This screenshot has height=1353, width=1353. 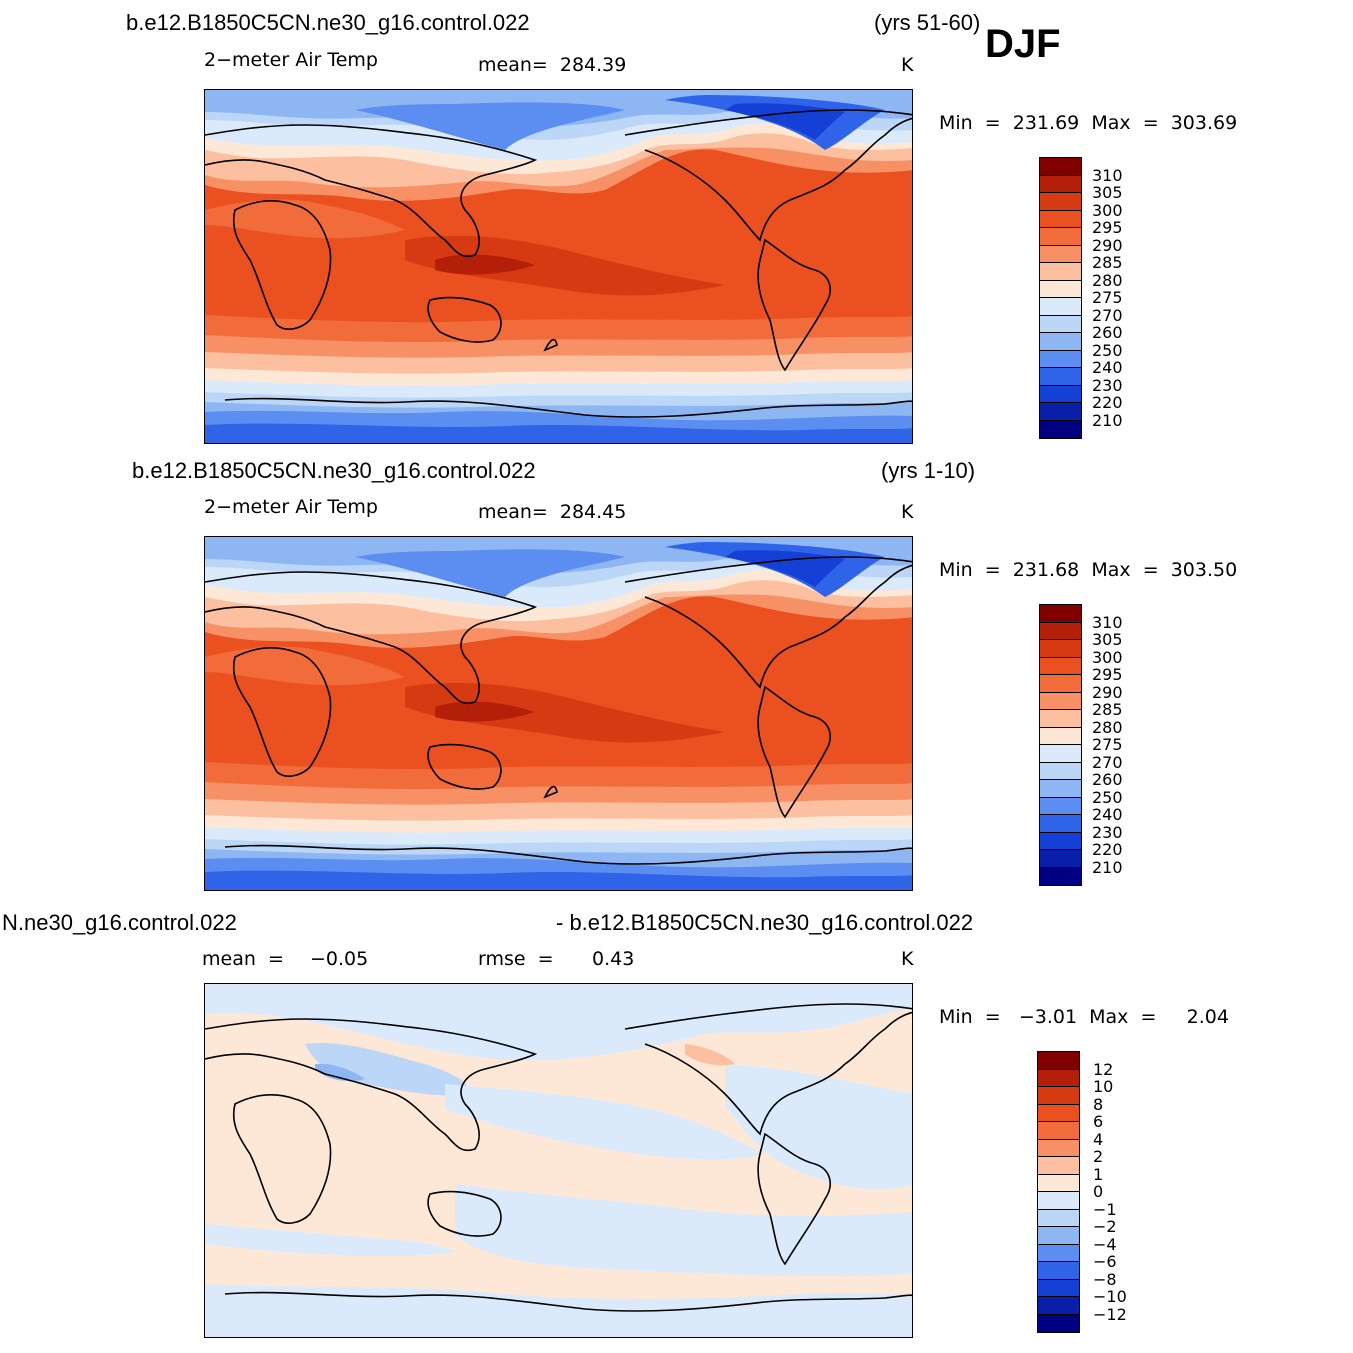 What do you see at coordinates (291, 507) in the screenshot?
I see `panel2-variable: 2−meter Air Temp` at bounding box center [291, 507].